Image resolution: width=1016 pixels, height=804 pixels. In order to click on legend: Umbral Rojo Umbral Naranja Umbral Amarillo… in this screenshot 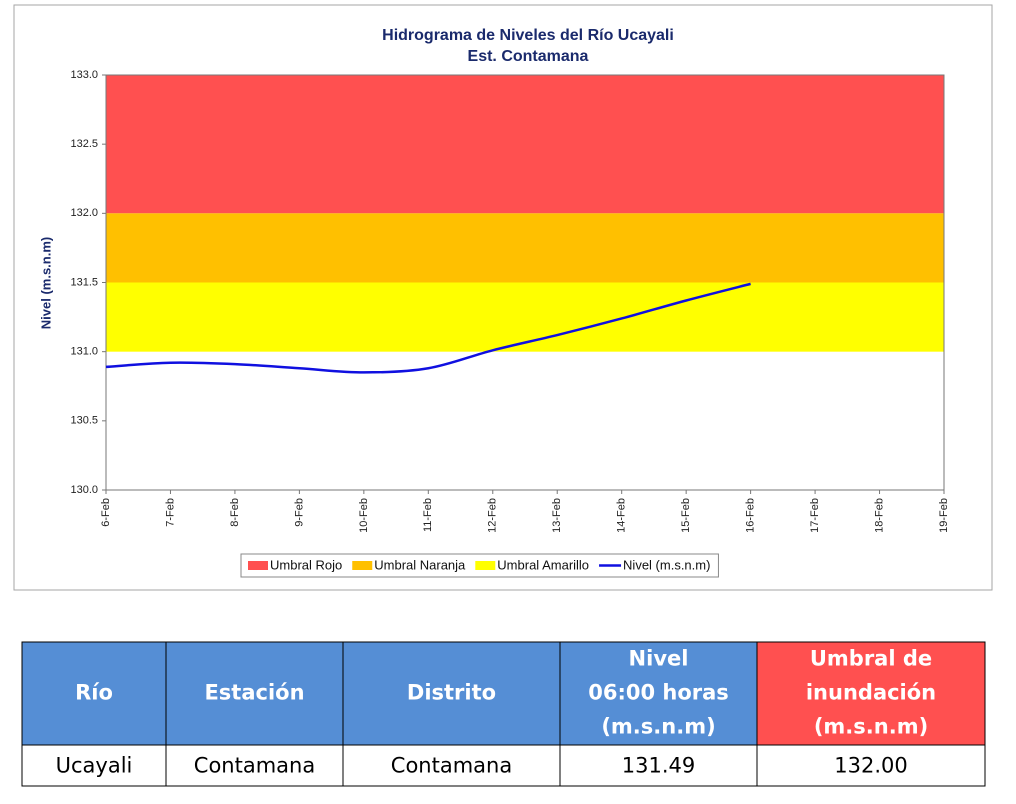, I will do `click(479, 565)`.